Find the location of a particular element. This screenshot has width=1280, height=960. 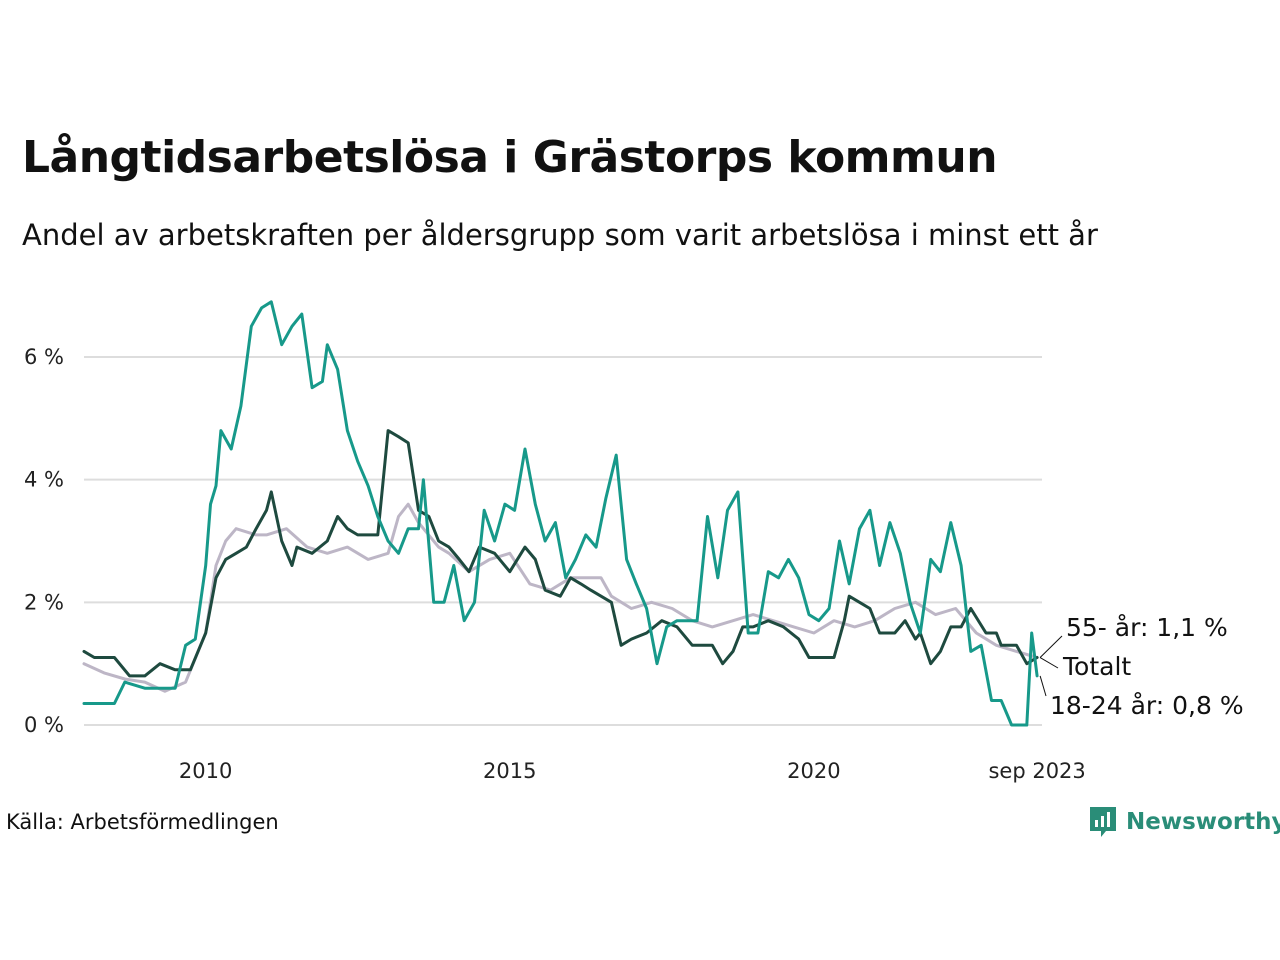

y-tick-label: 6 % is located at coordinates (44, 357).